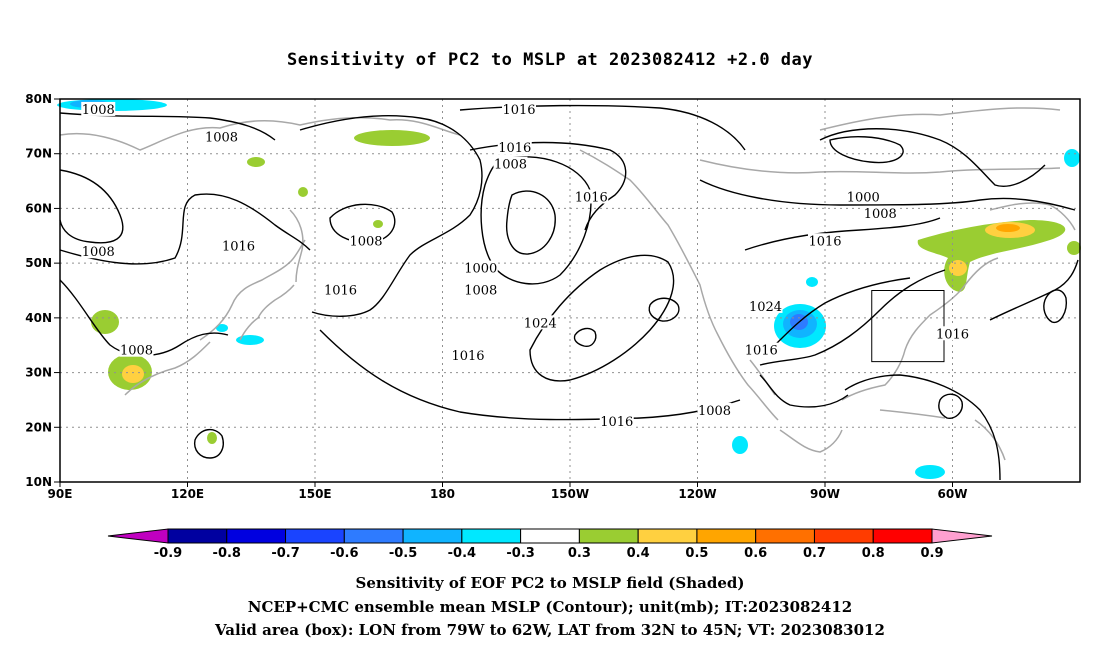 Image resolution: width=1100 pixels, height=650 pixels. What do you see at coordinates (1032, 216) in the screenshot?
I see `coast-labrador` at bounding box center [1032, 216].